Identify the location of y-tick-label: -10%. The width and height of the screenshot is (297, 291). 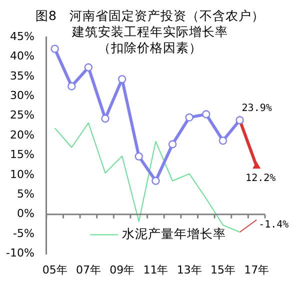
(20, 253).